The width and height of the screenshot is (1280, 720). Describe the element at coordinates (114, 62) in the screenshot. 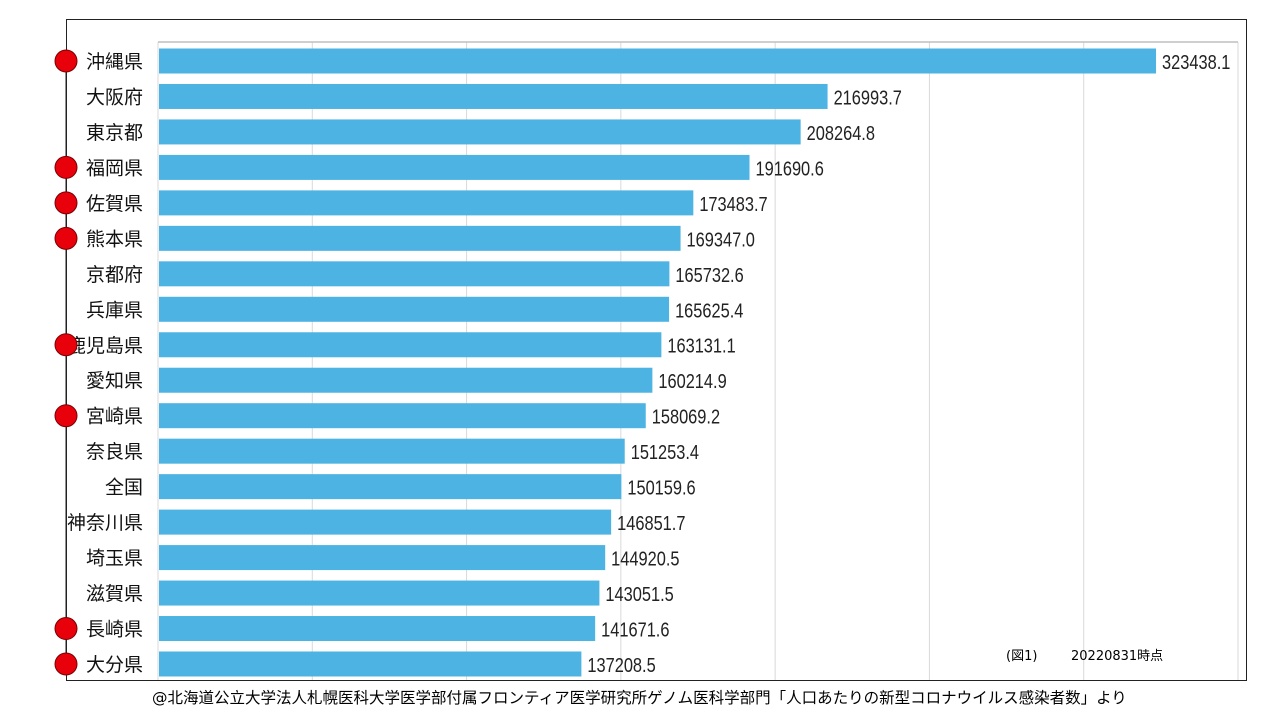

I see `category-label: 沖縄県` at that location.